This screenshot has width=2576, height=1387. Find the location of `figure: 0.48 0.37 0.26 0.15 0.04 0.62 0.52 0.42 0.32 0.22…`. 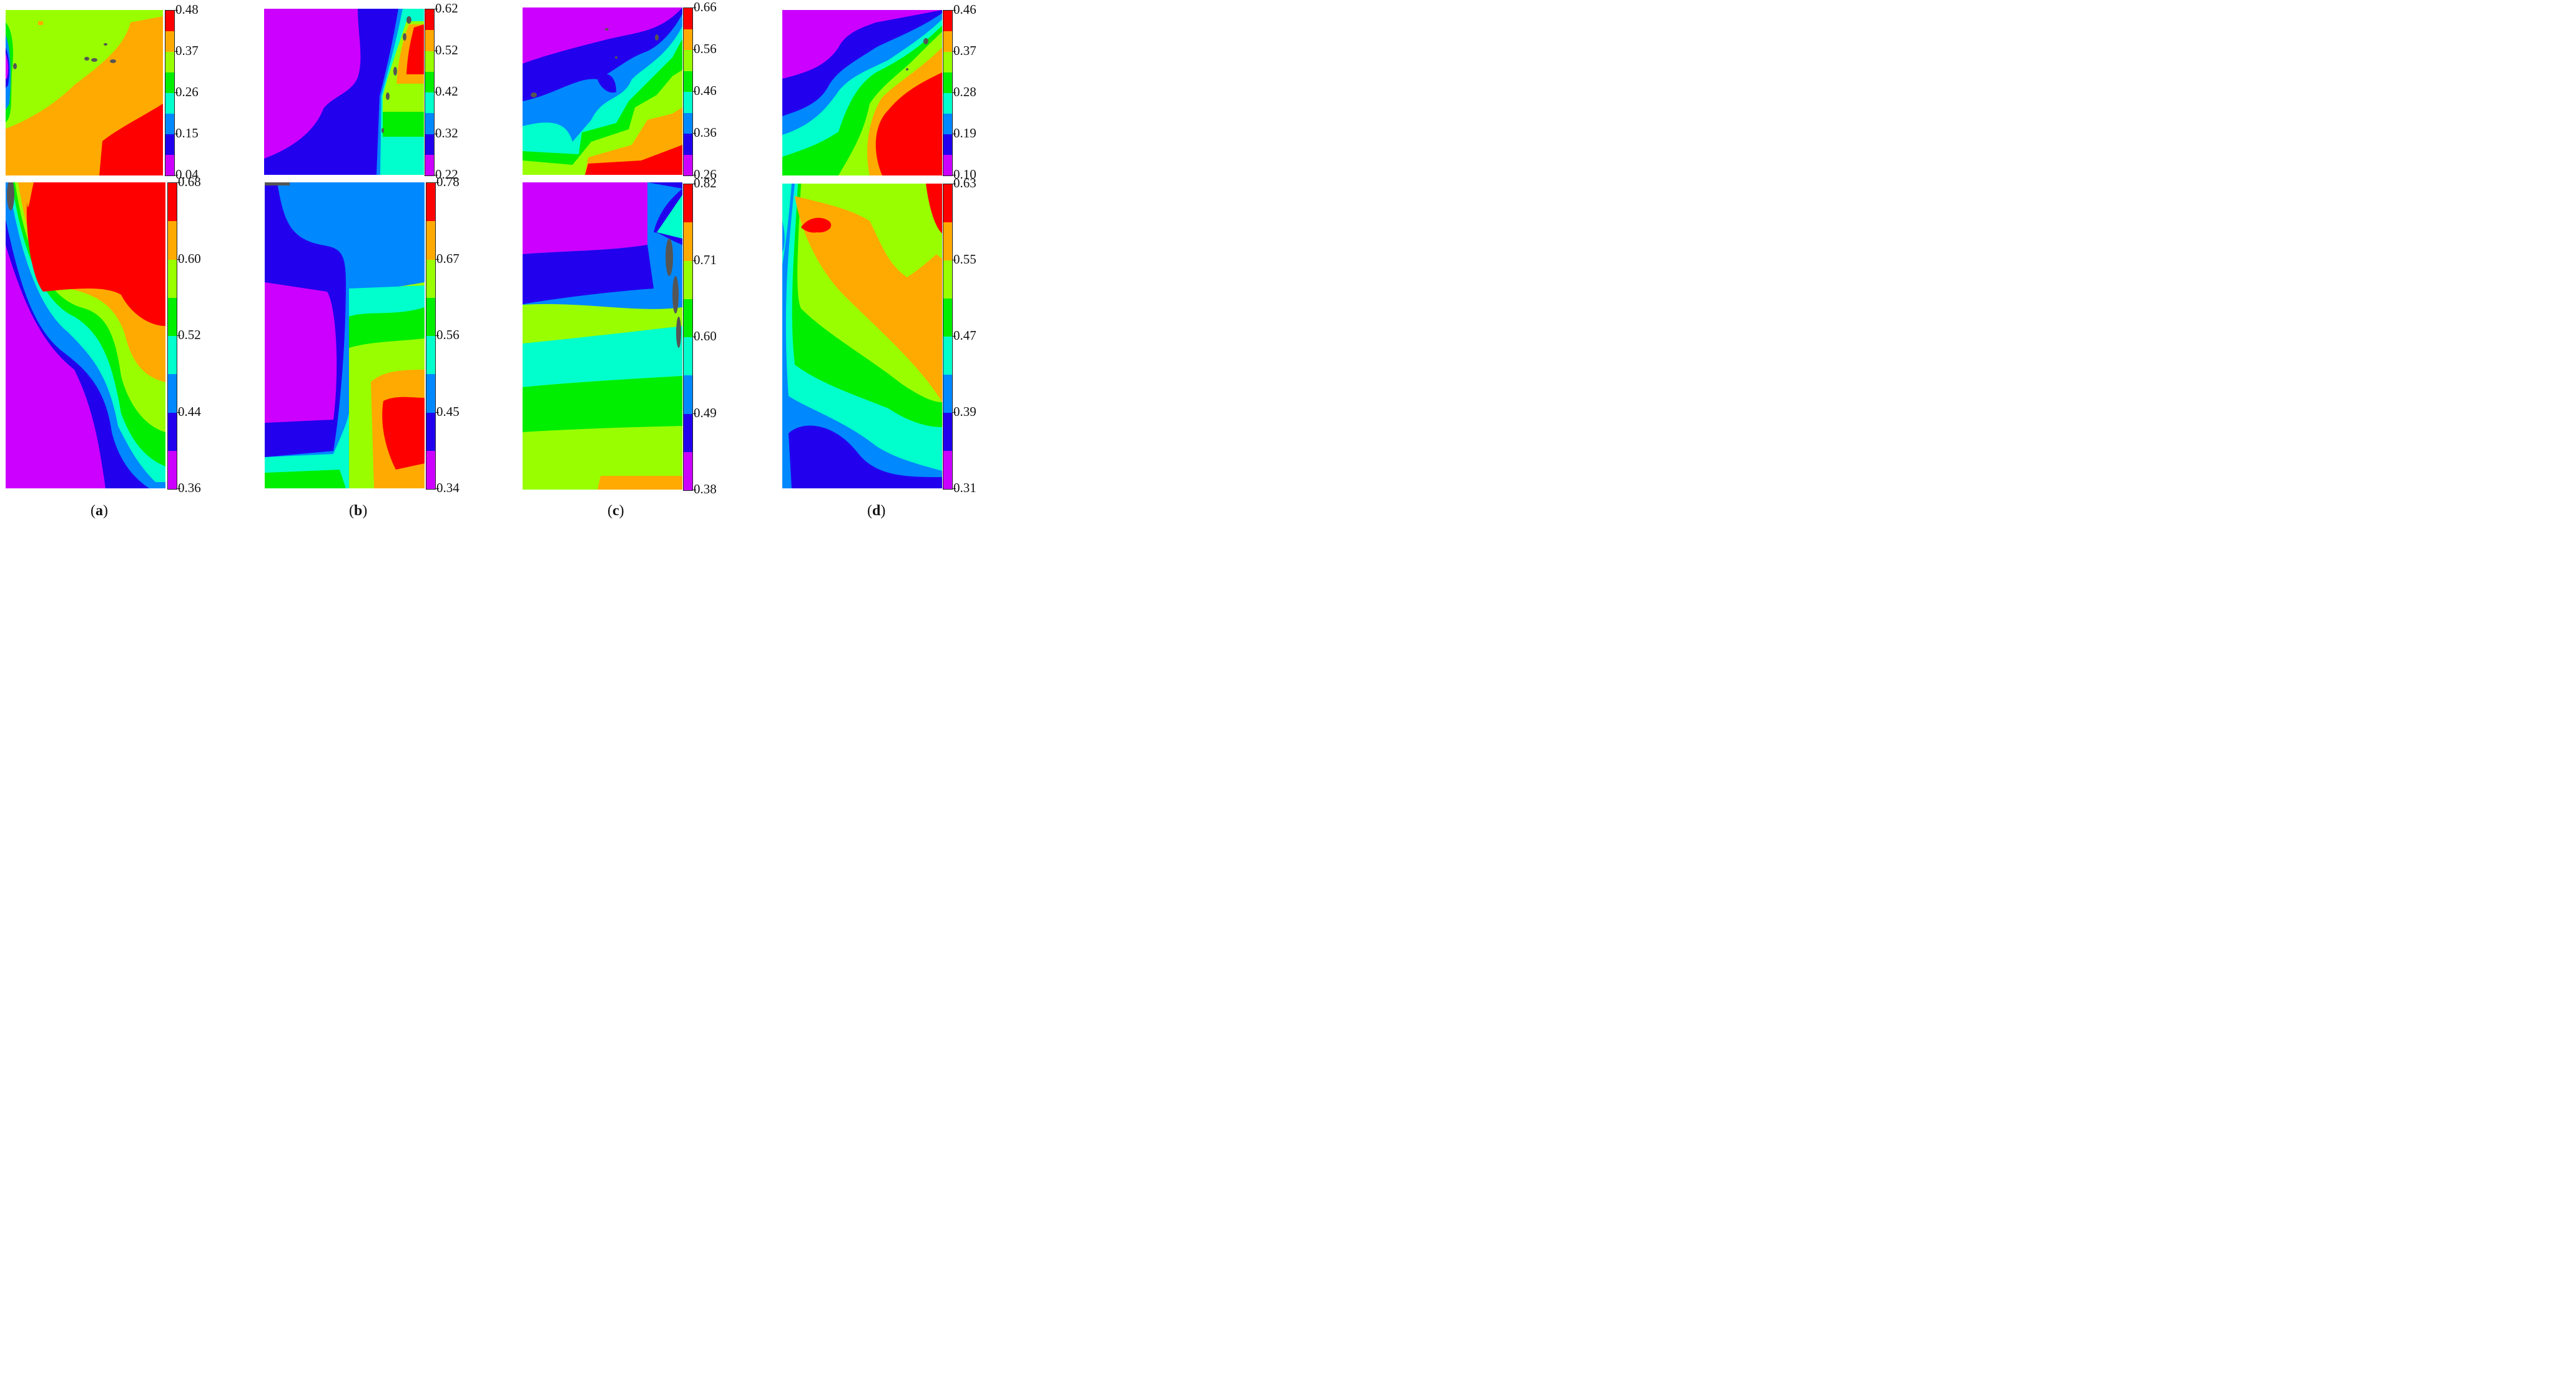

figure: 0.48 0.37 0.26 0.15 0.04 0.62 0.52 0.42 0.32 0.22… is located at coordinates (488, 263).